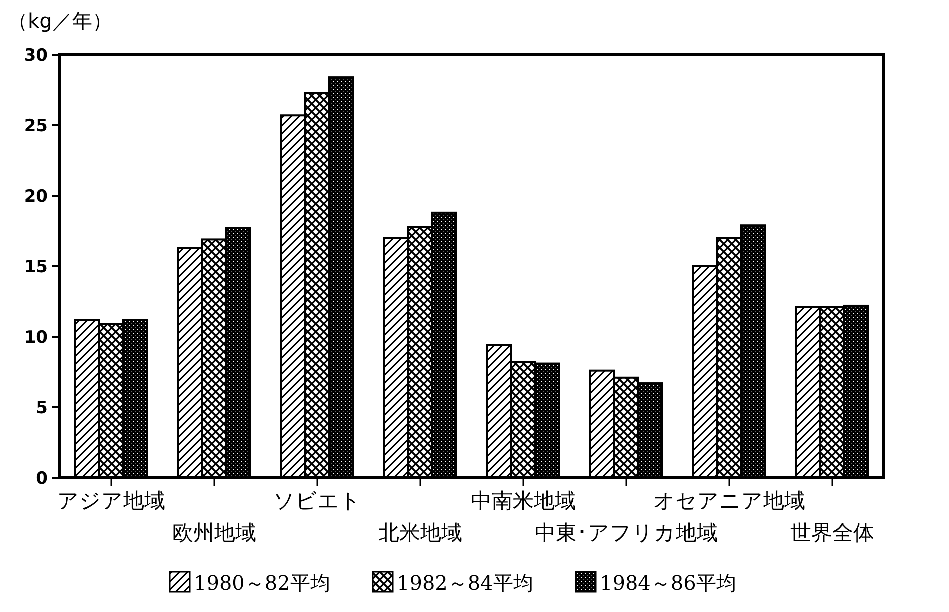 The image size is (949, 612). I want to click on x-tick-label: 北米地域, so click(420, 533).